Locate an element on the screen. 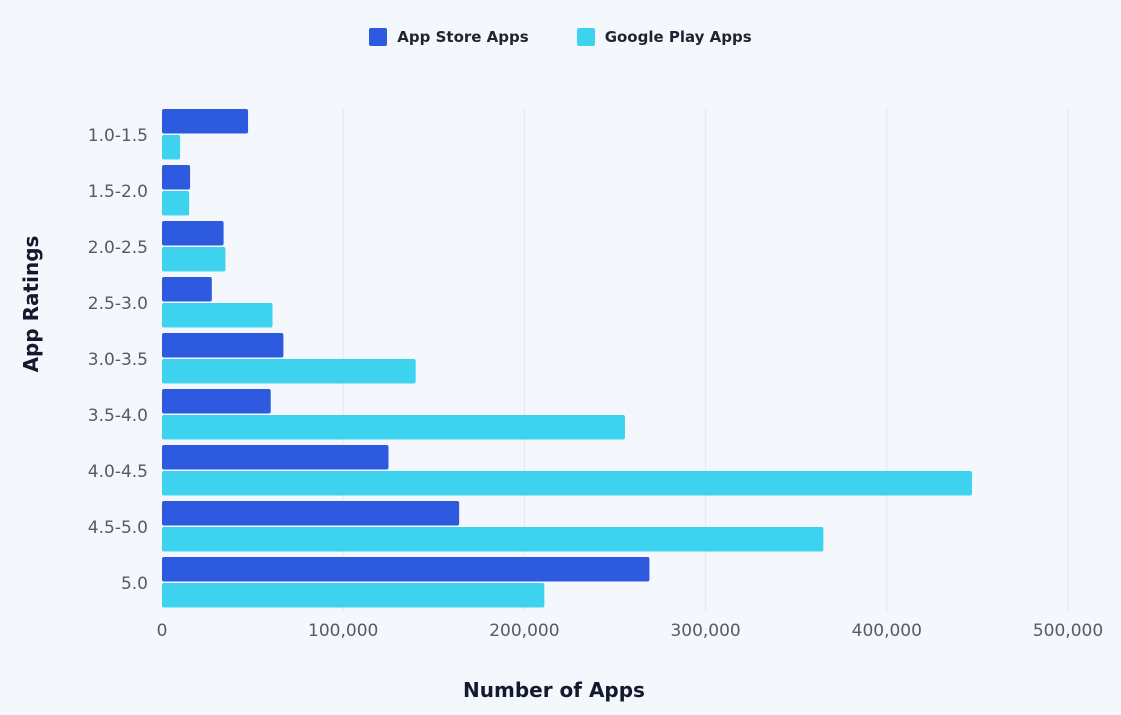 This screenshot has height=715, width=1121. legend-label-app-store: App Store Apps is located at coordinates (463, 37).